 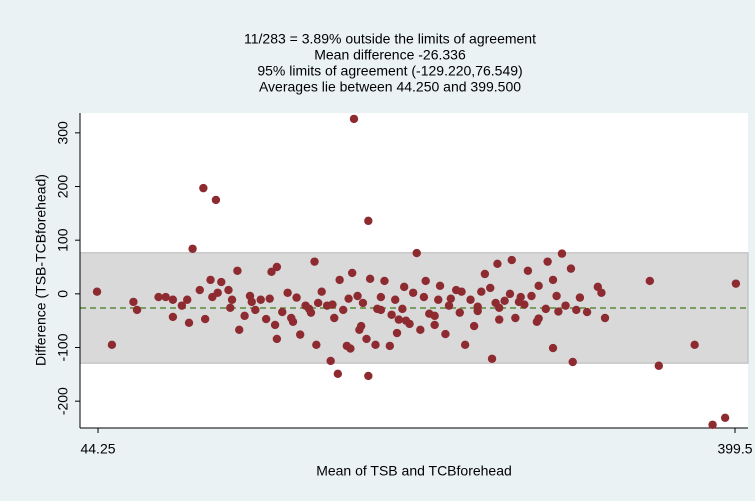 What do you see at coordinates (41, 270) in the screenshot?
I see `y-axis-label: Difference (TSB-TCBforehead)` at bounding box center [41, 270].